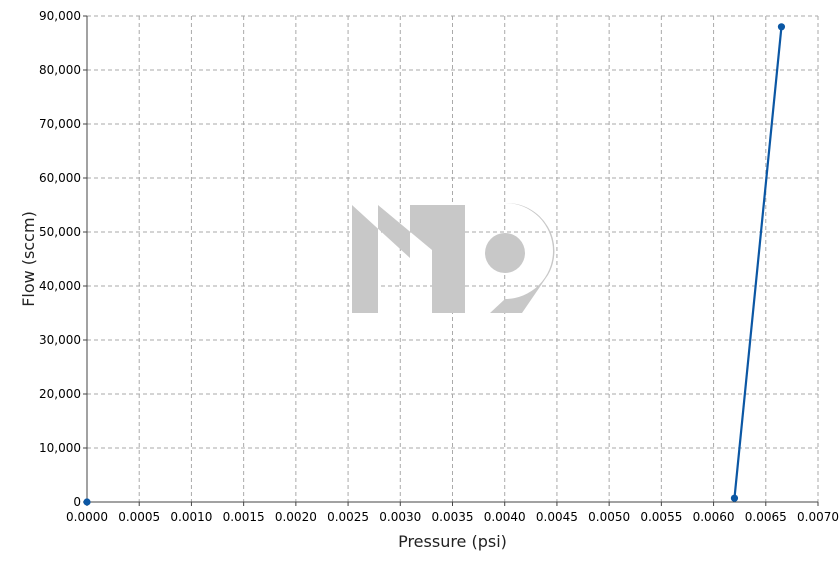  Describe the element at coordinates (139, 517) in the screenshot. I see `x-tick-label: 0.0005` at that location.